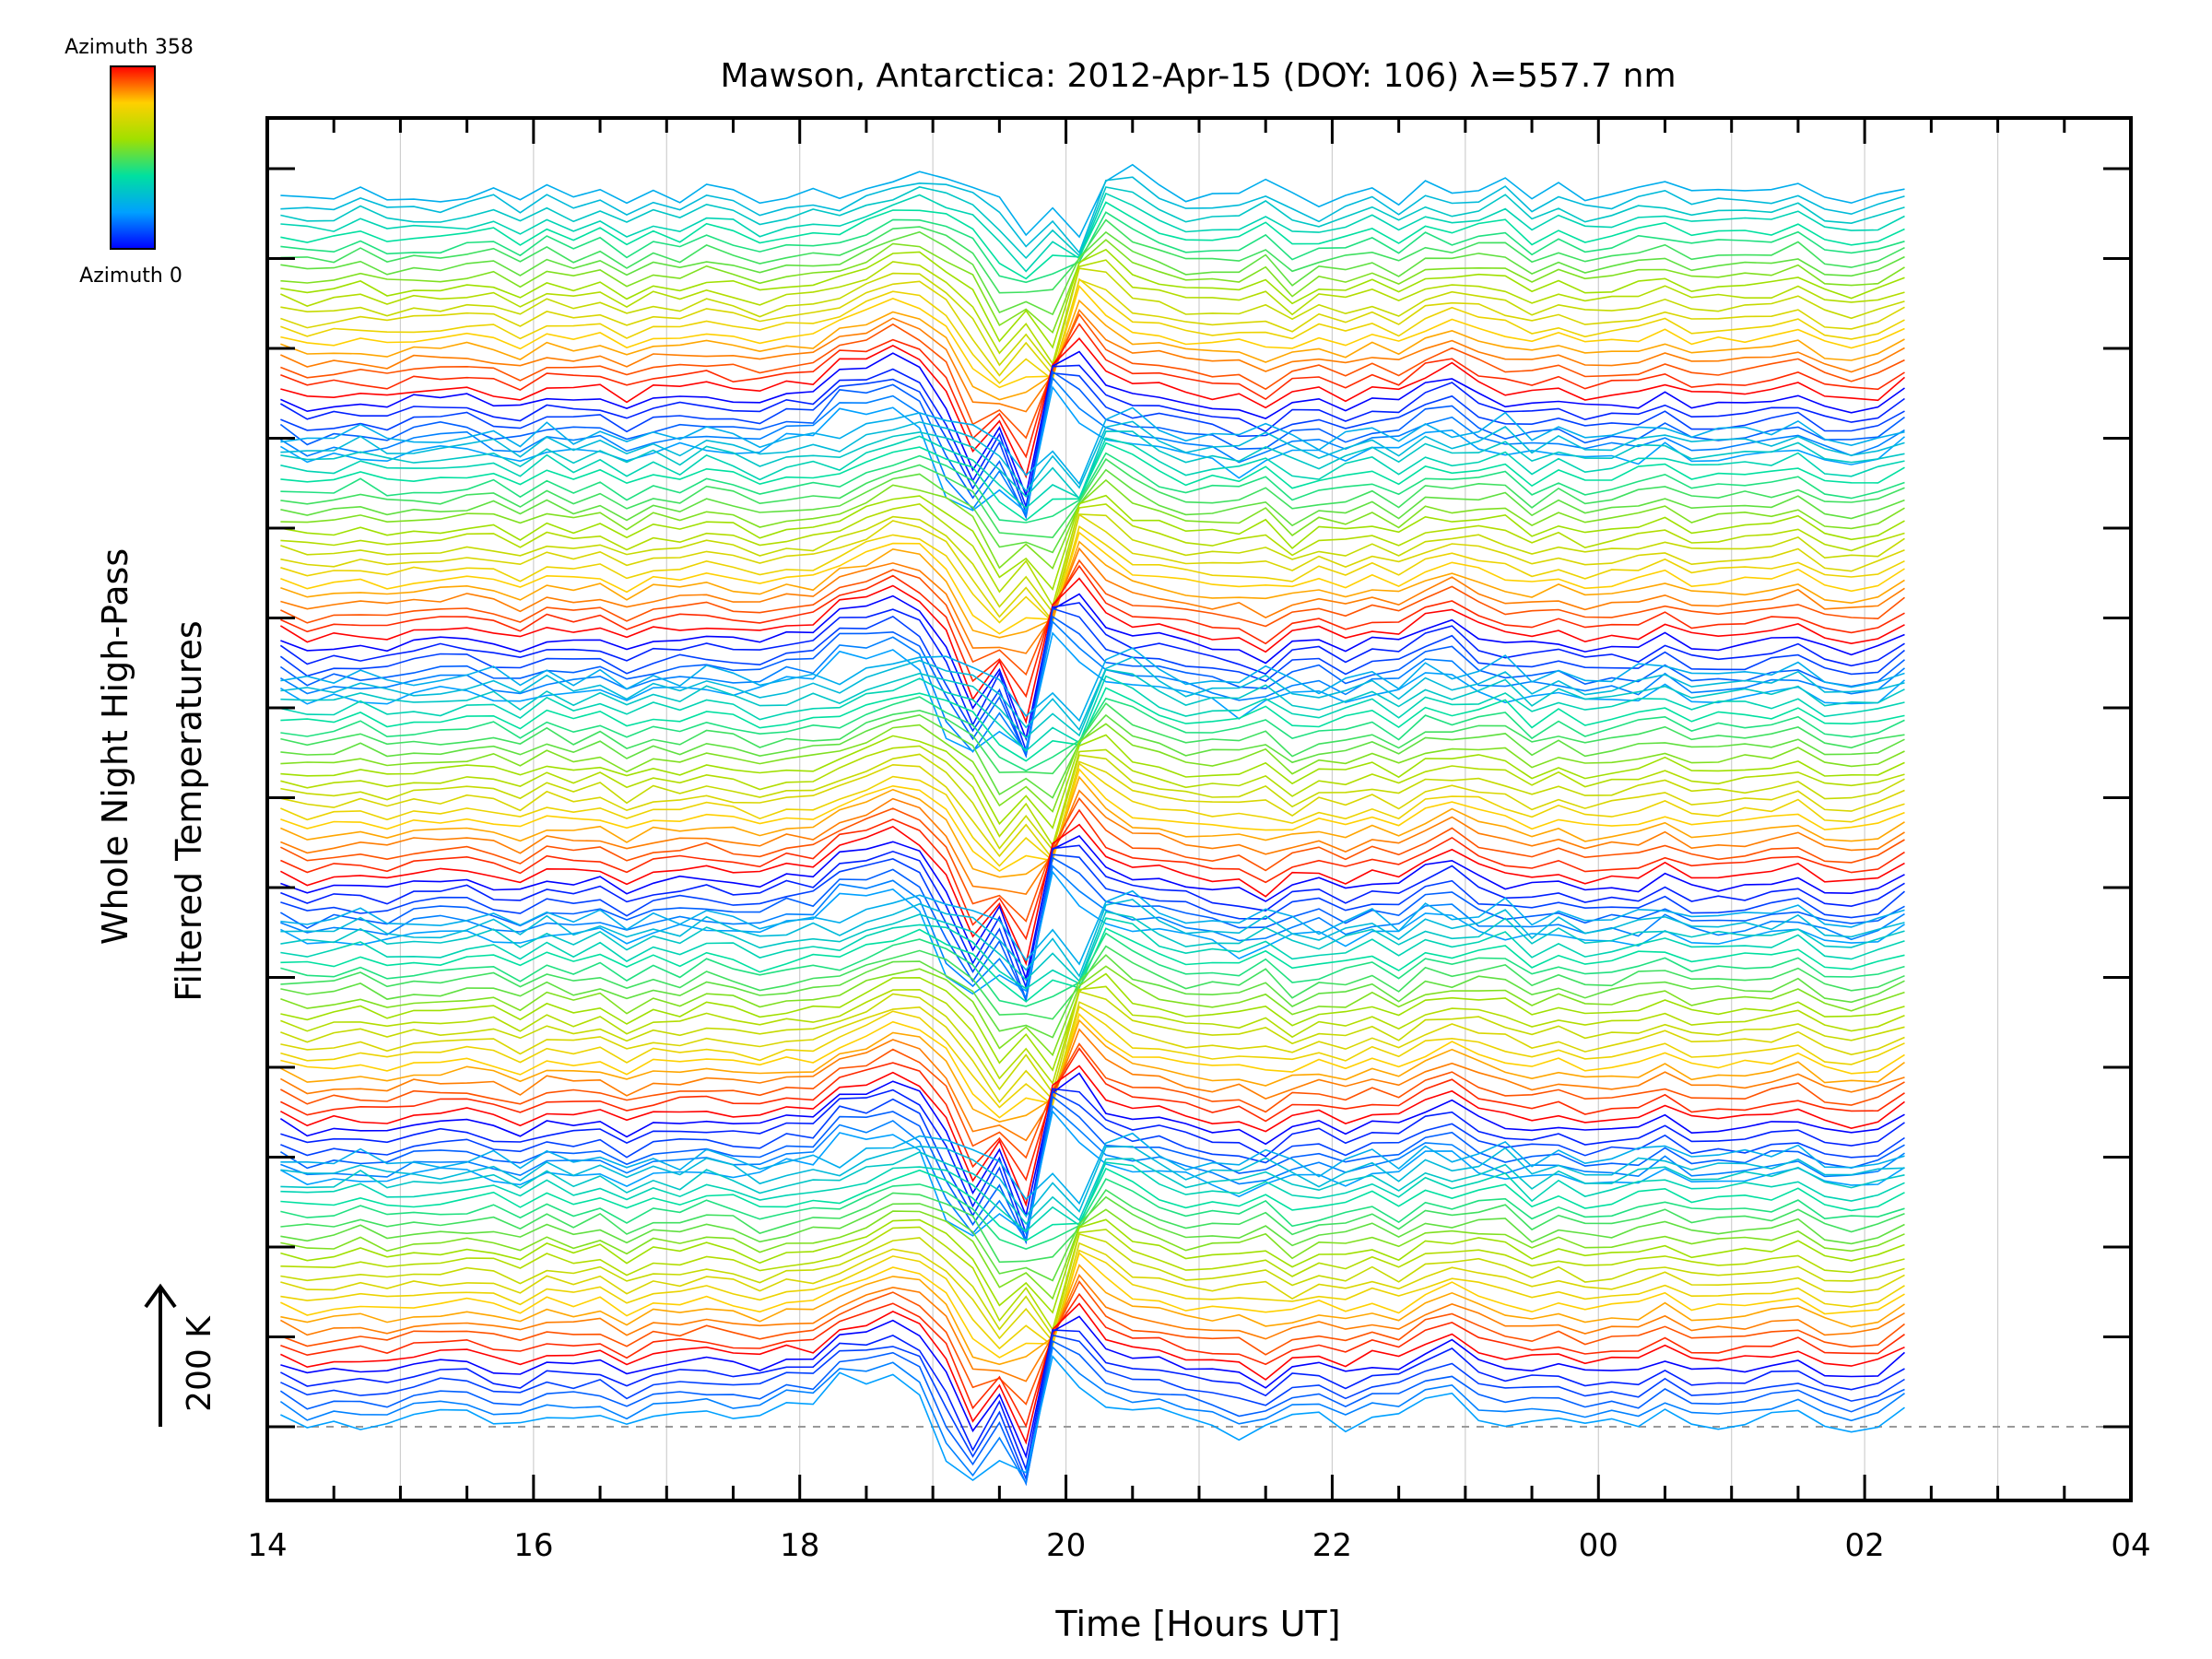  I want to click on x-tick-label: 00, so click(1598, 1545).